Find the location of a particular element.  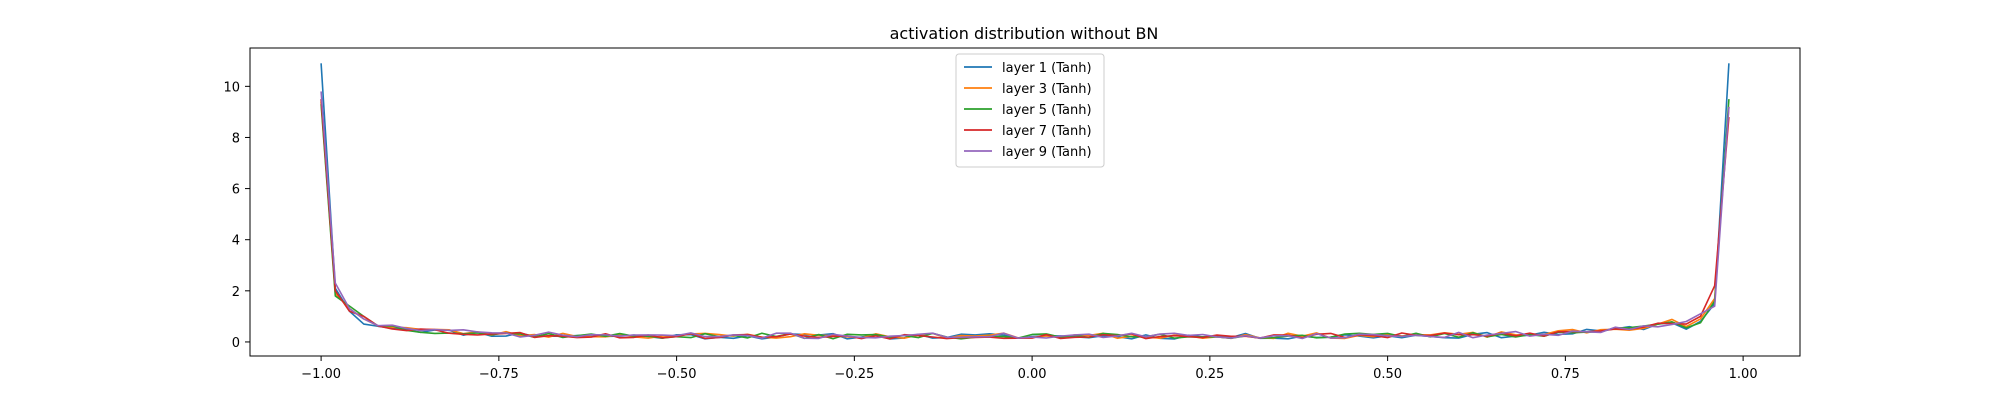

x-tick-label: −0.50 is located at coordinates (677, 374).